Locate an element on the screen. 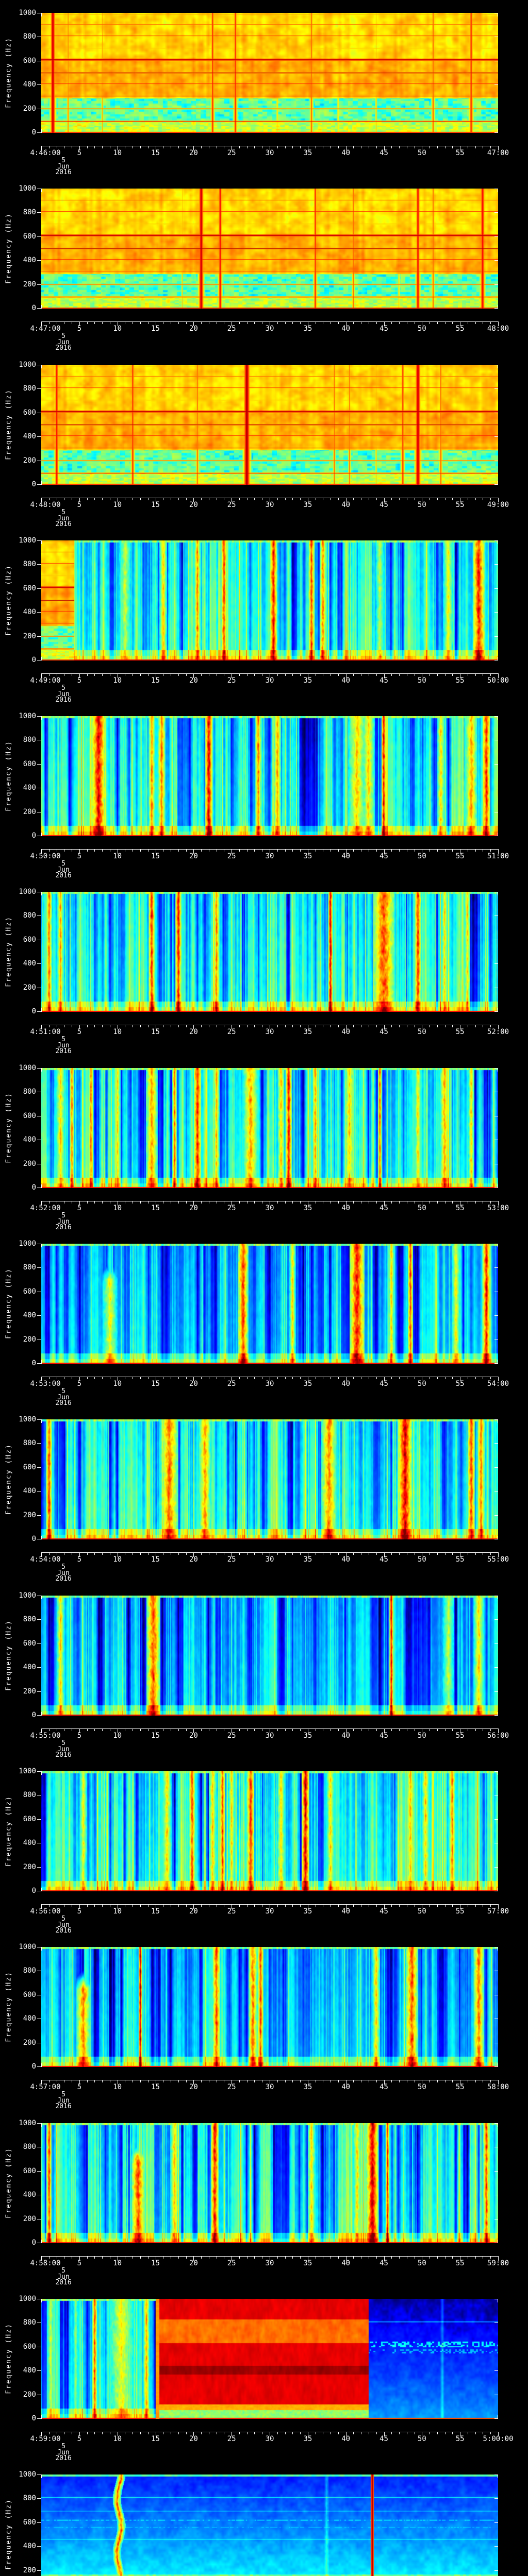 This screenshot has width=528, height=2576. end-time-label: 55:00 is located at coordinates (498, 1559).